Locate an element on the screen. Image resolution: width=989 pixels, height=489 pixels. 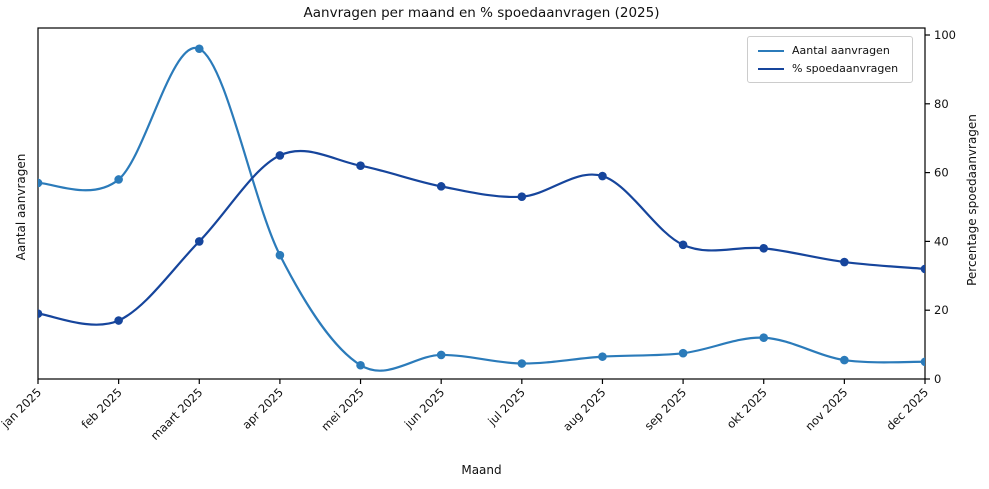
y-tick-label-right: 40 is located at coordinates (941, 241).